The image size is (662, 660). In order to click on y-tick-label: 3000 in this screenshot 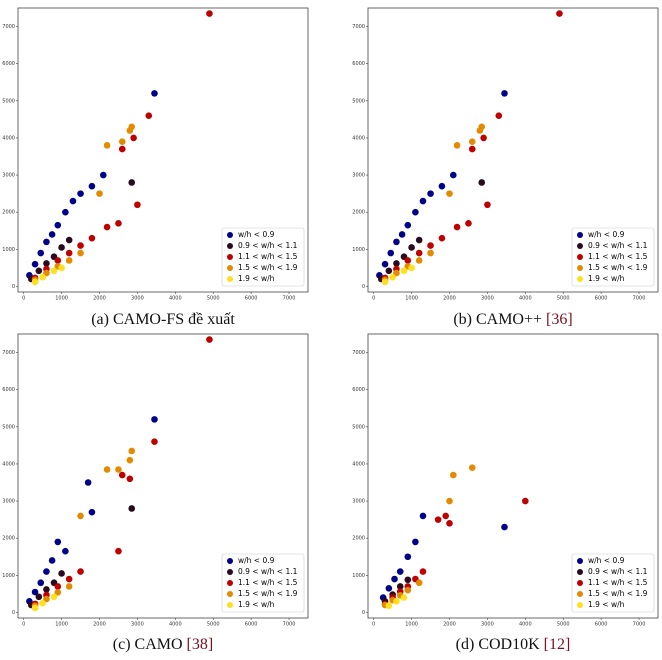, I will do `click(8, 502)`.